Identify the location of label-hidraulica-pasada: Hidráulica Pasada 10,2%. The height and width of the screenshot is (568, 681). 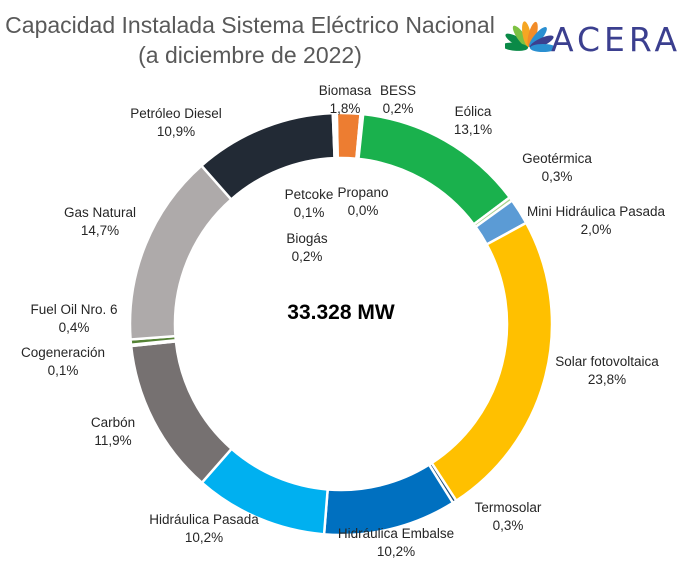
(204, 528).